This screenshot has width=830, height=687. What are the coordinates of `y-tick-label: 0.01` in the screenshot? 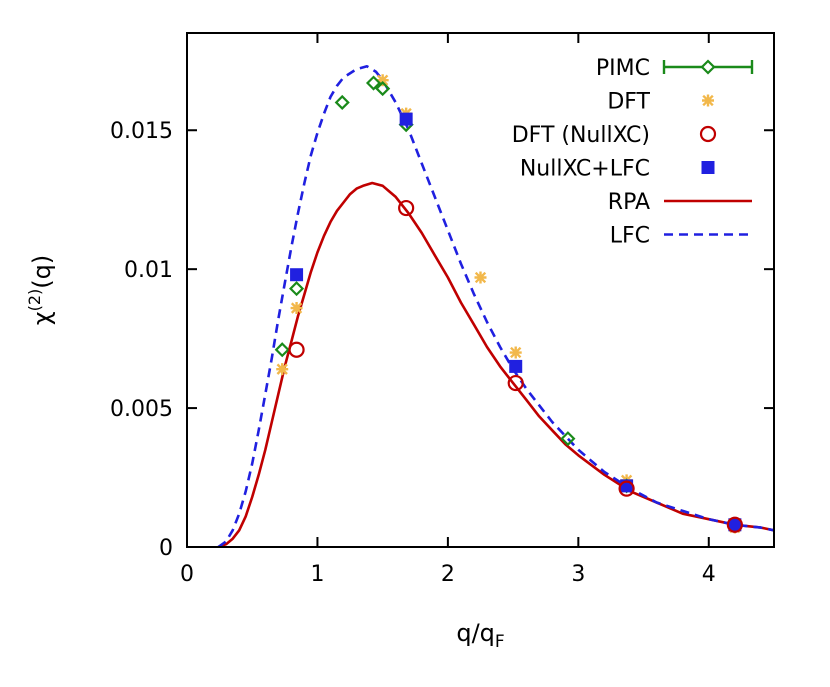 It's located at (148, 270).